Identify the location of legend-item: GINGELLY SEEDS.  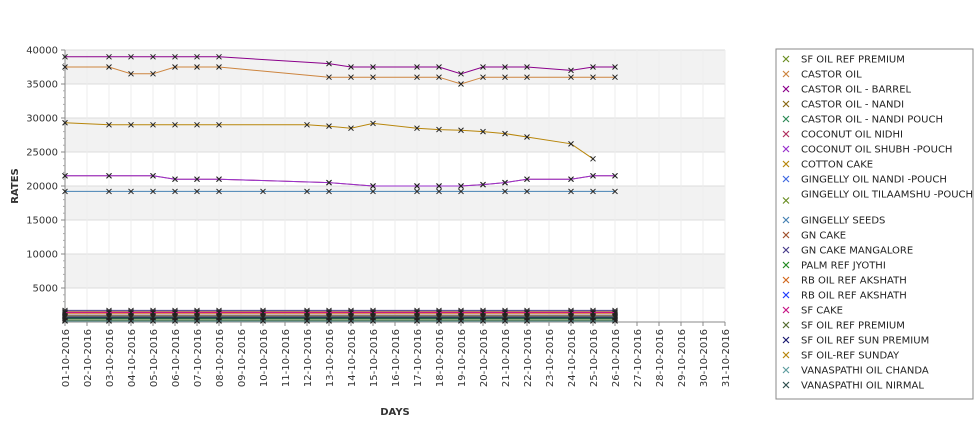
(833, 221).